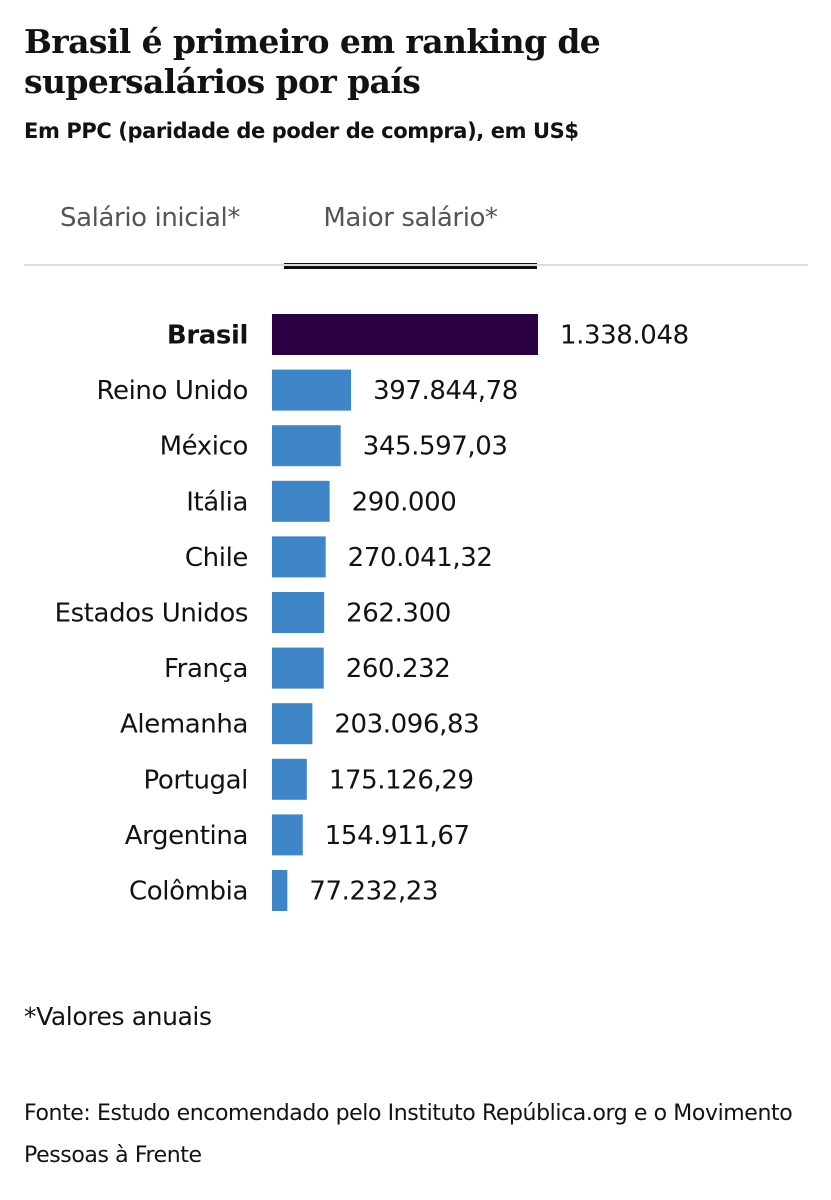 The width and height of the screenshot is (831, 1200). What do you see at coordinates (172, 391) in the screenshot?
I see `category-label: Reino Unido` at bounding box center [172, 391].